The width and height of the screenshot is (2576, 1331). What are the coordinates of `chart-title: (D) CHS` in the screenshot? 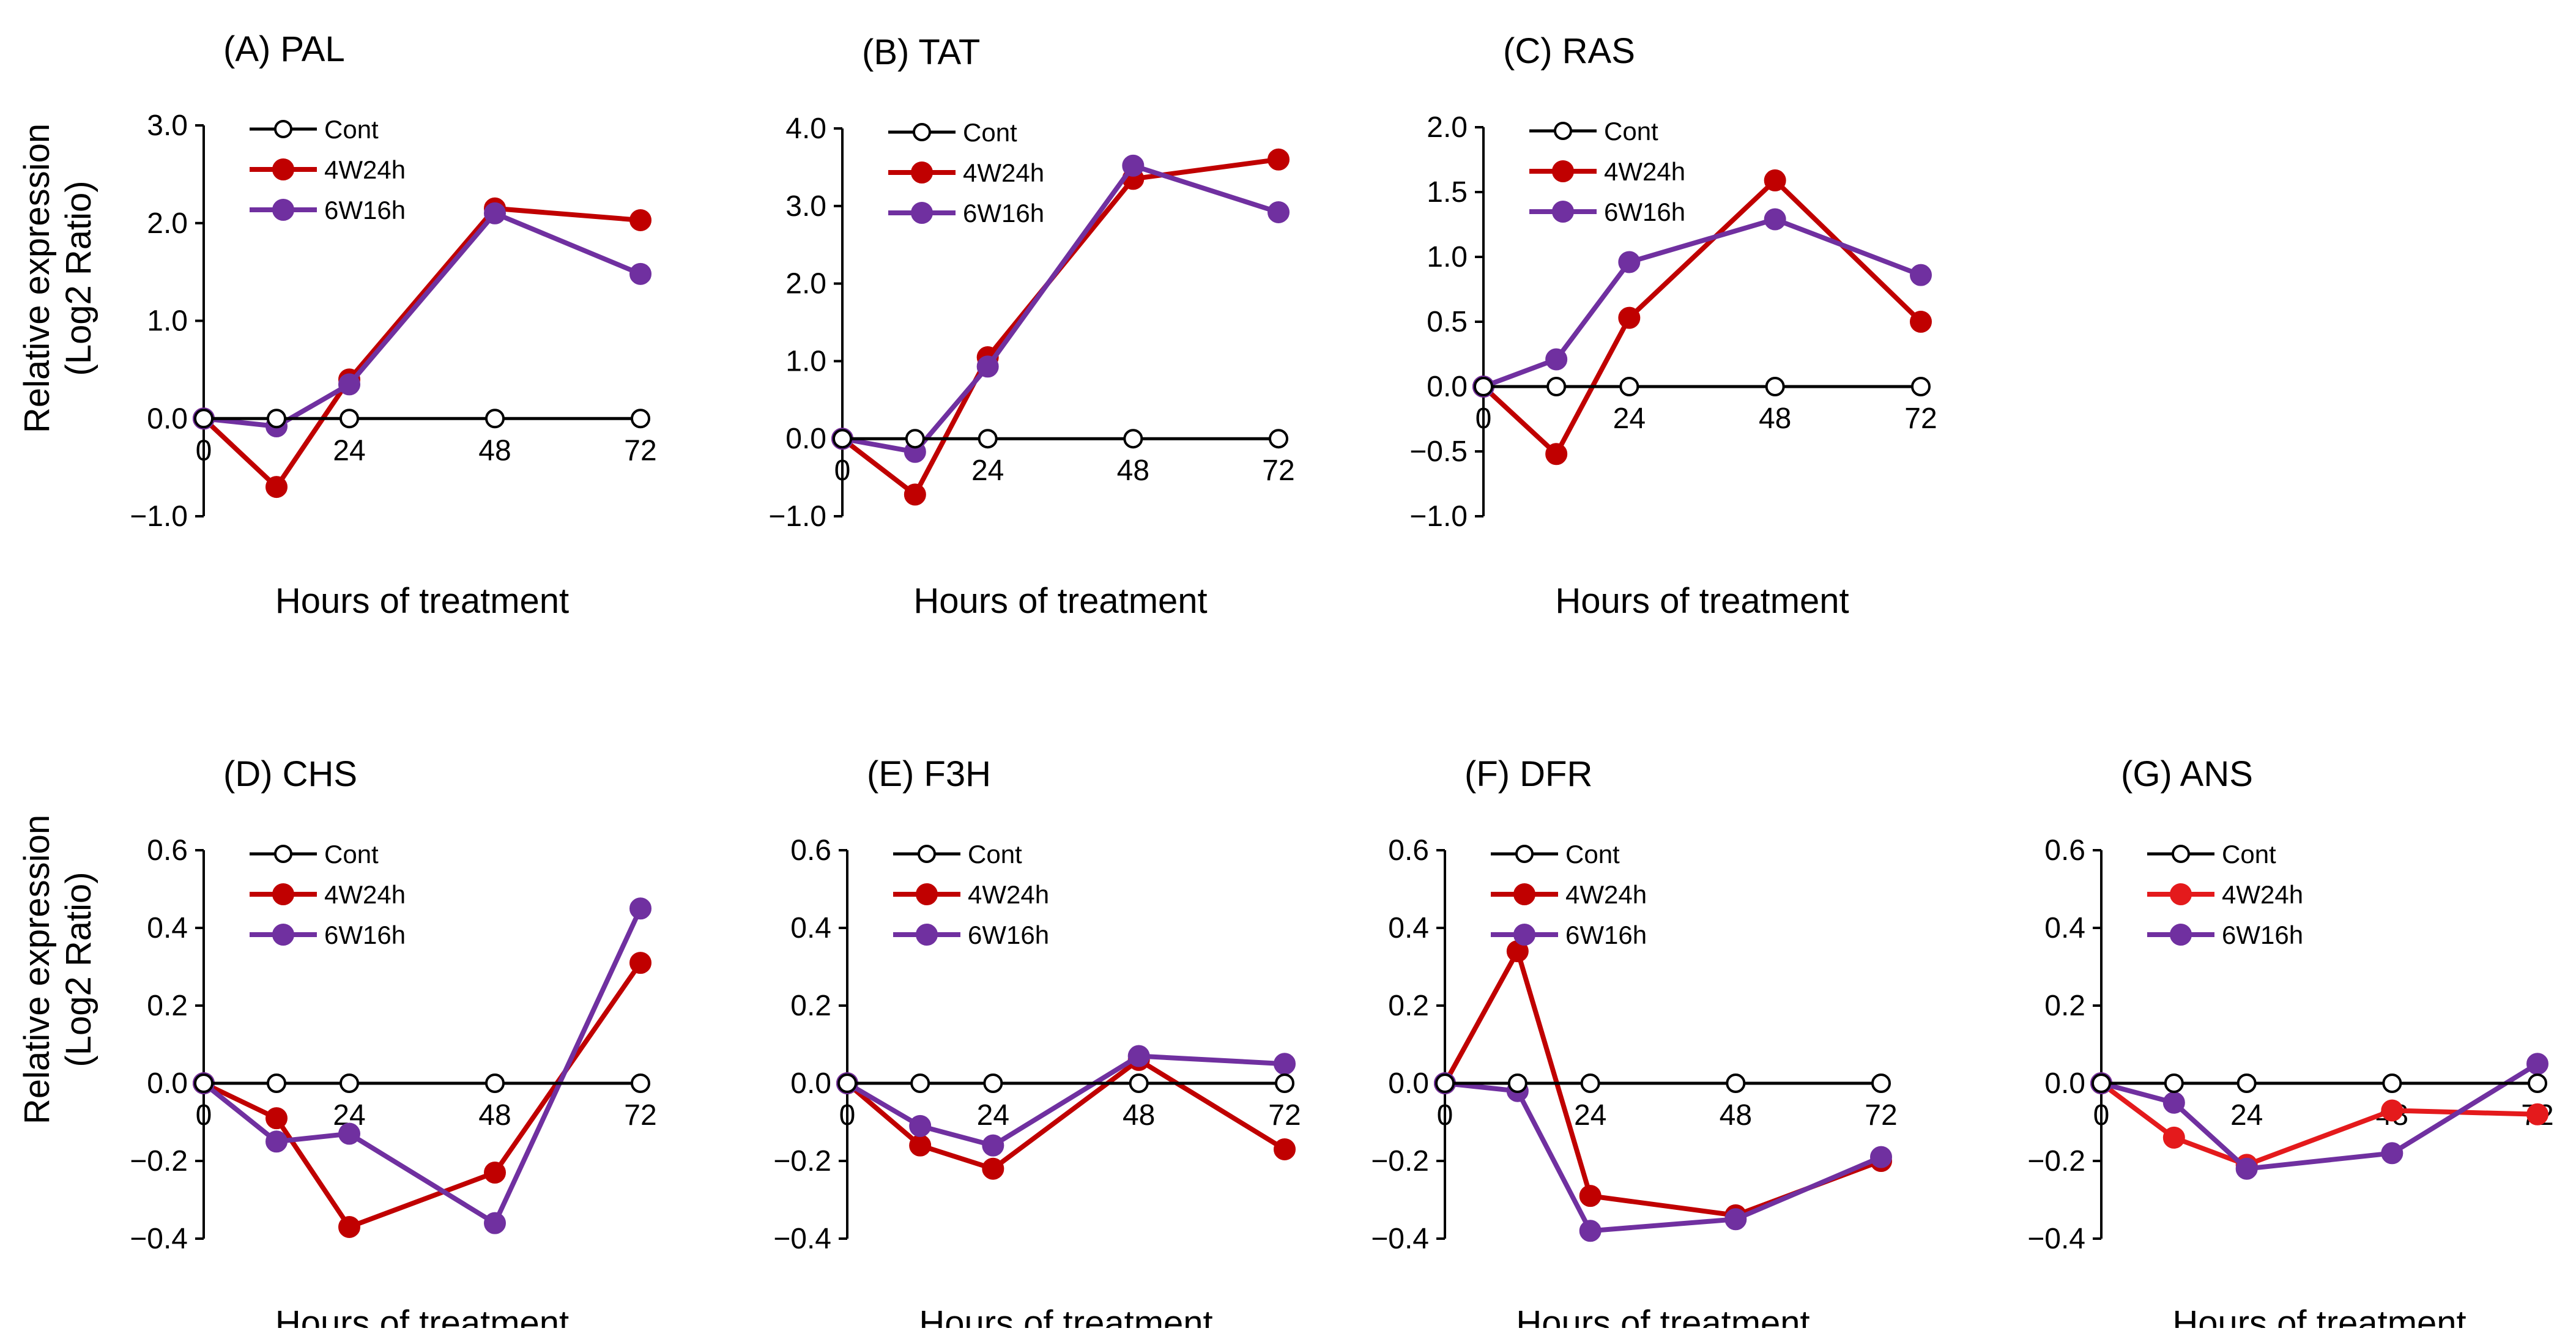 It's located at (290, 774).